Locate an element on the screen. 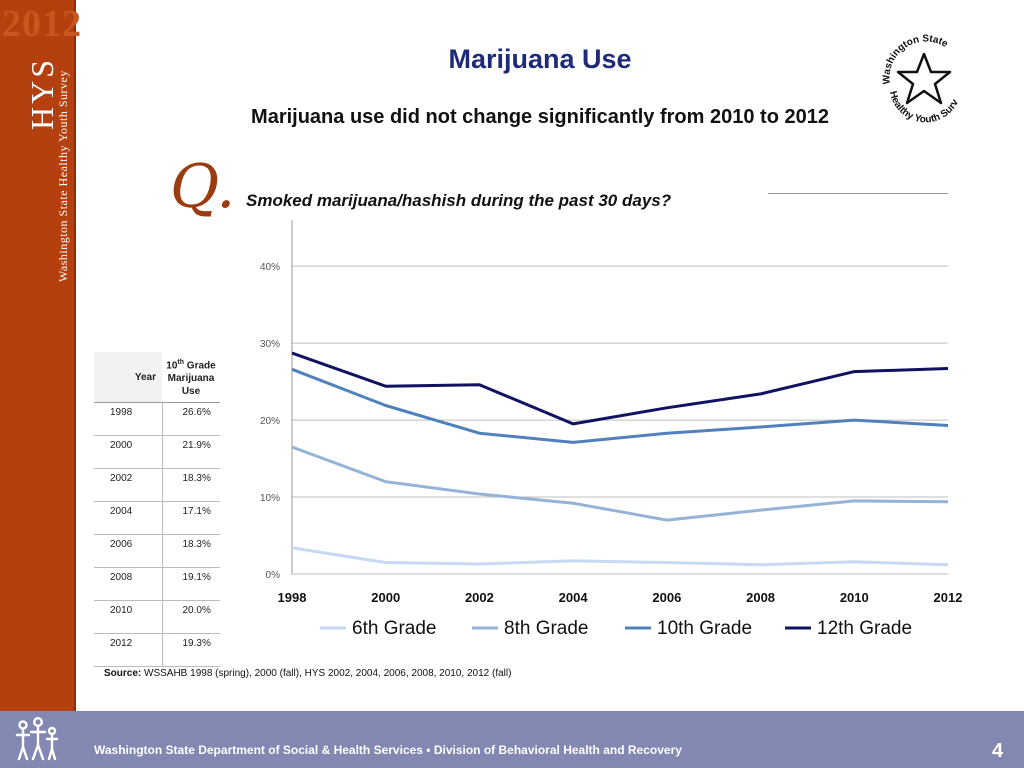 The height and width of the screenshot is (768, 1024). table-header-value: 10th Grade Marijuana Use is located at coordinates (191, 377).